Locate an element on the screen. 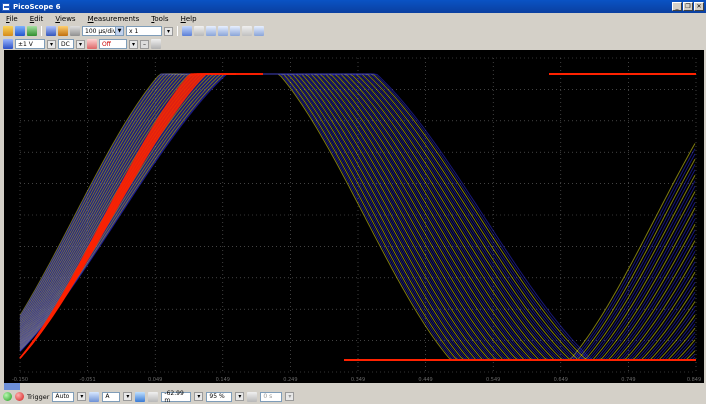  probe-icon is located at coordinates (156, 44).